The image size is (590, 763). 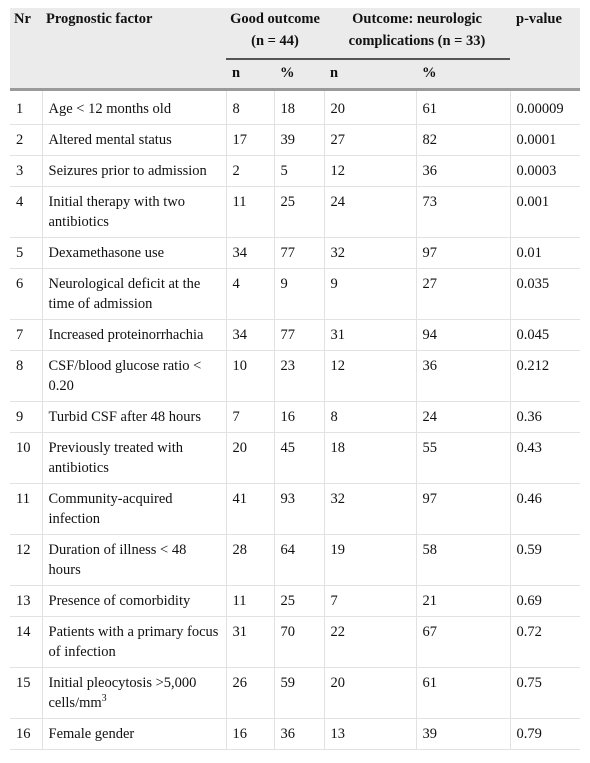 What do you see at coordinates (370, 212) in the screenshot?
I see `cell-neuro-n: 24` at bounding box center [370, 212].